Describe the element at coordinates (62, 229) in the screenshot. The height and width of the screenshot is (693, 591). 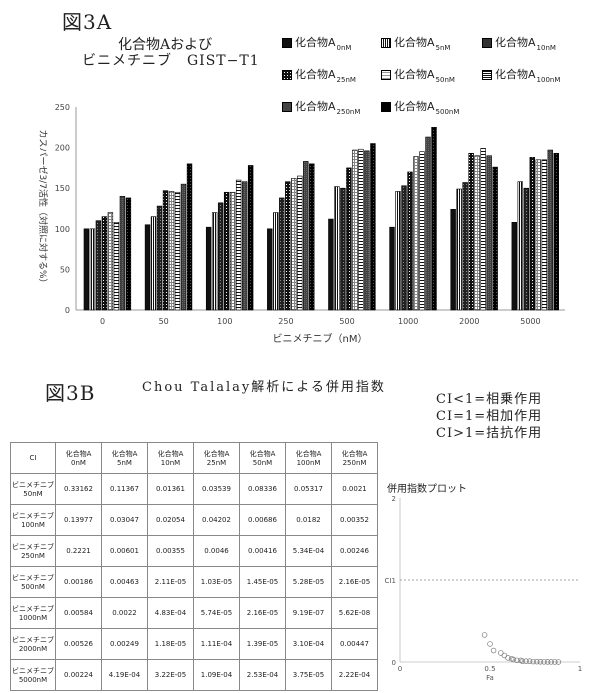
I see `y-tick-label: 100` at that location.